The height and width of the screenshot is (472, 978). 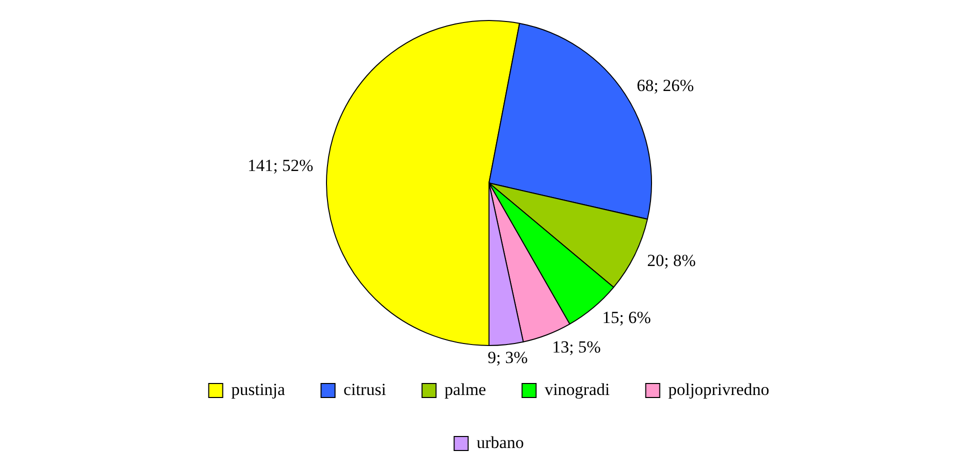 What do you see at coordinates (465, 389) in the screenshot?
I see `legend-label: palme` at bounding box center [465, 389].